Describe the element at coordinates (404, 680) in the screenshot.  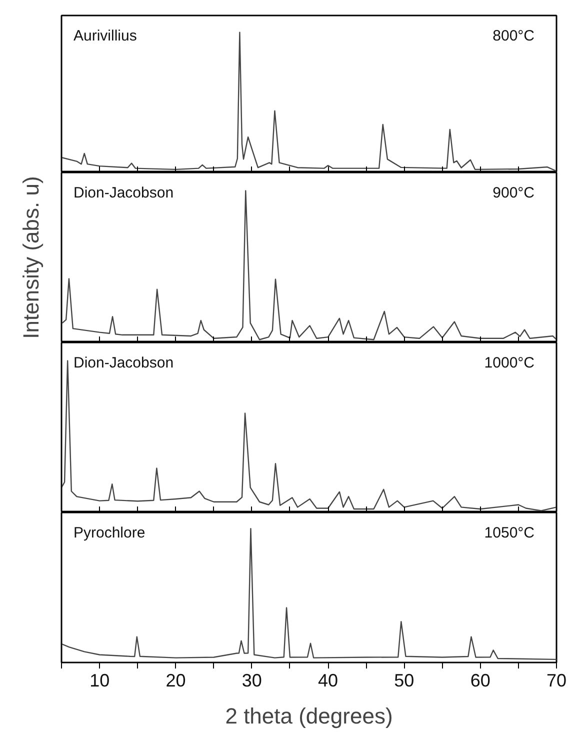
I see `x-tick-label: 50` at that location.